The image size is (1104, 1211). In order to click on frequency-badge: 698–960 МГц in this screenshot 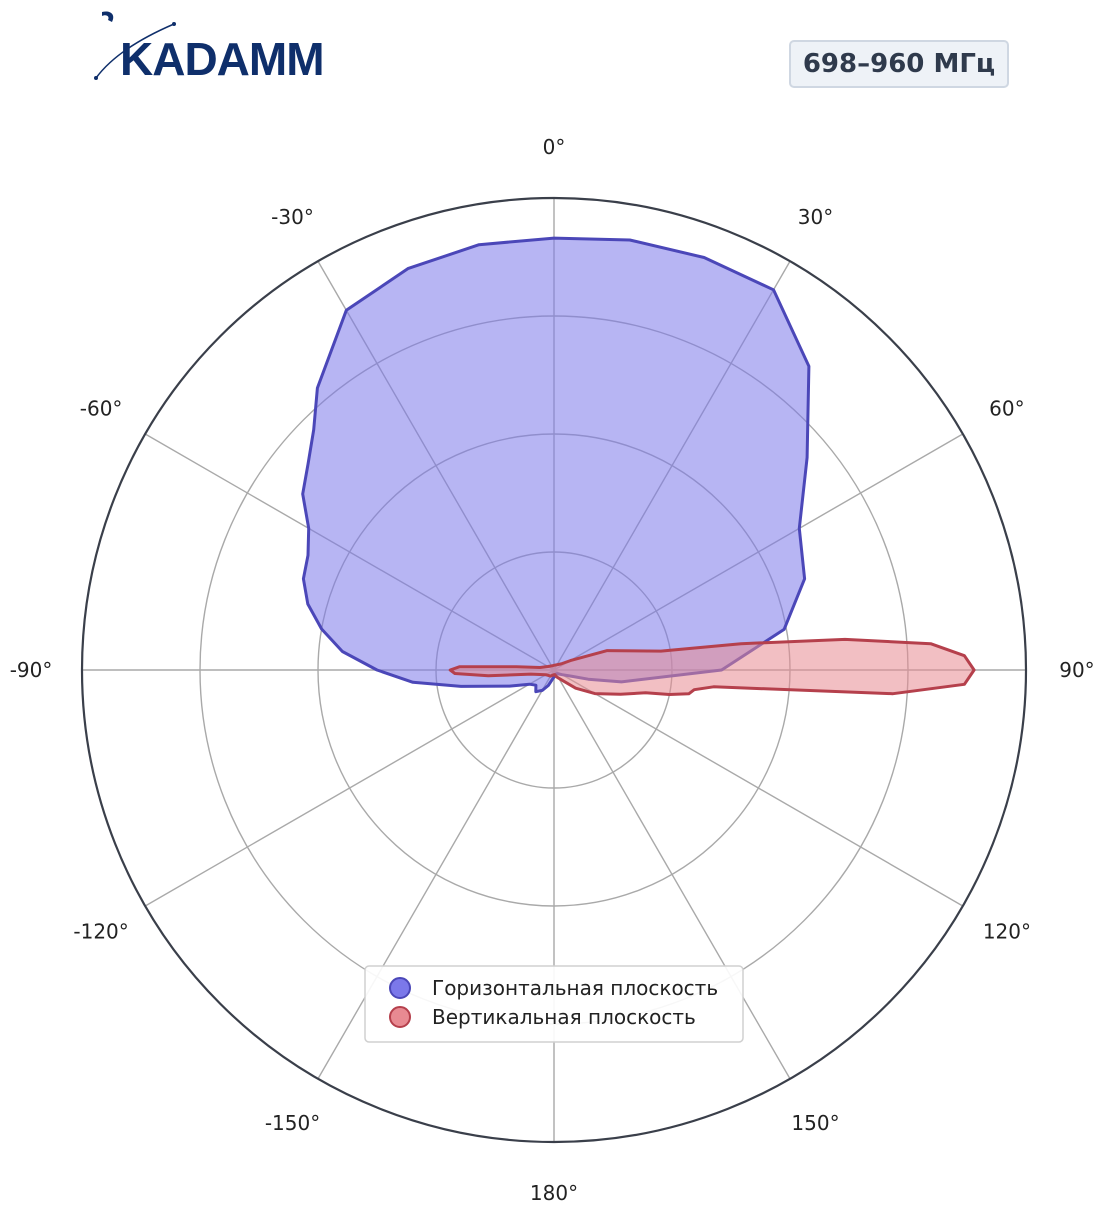, I will do `click(899, 64)`.